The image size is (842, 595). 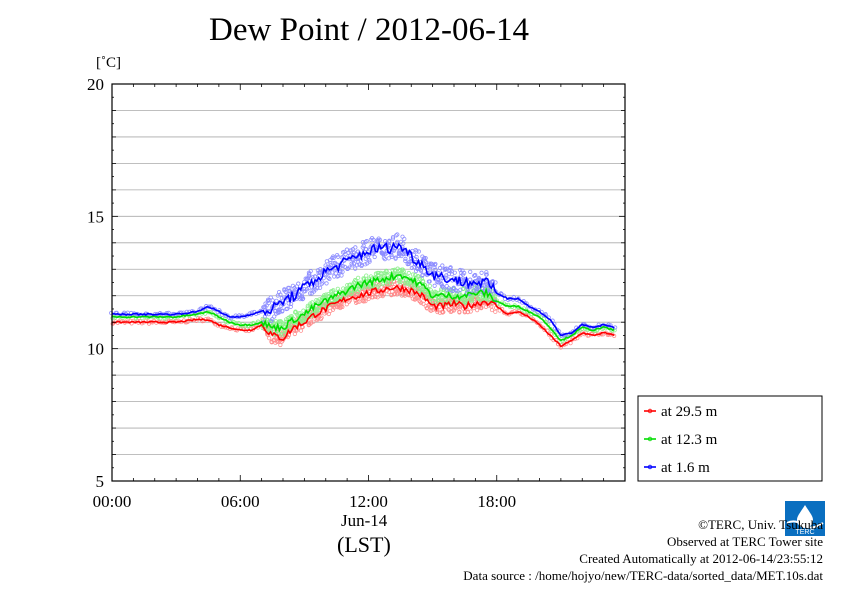 I want to click on x-tick-label: 18:00, so click(x=496, y=501).